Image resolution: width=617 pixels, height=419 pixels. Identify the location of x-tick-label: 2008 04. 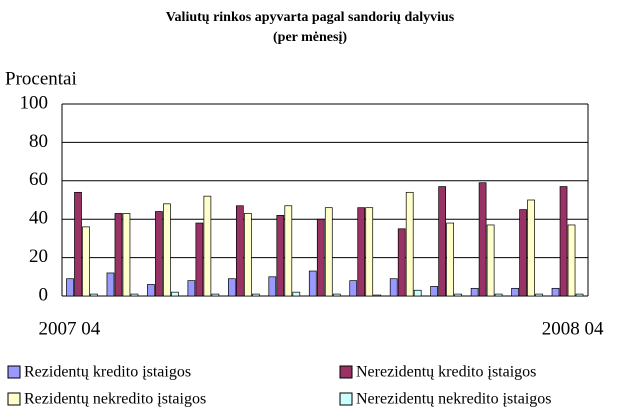
(573, 328).